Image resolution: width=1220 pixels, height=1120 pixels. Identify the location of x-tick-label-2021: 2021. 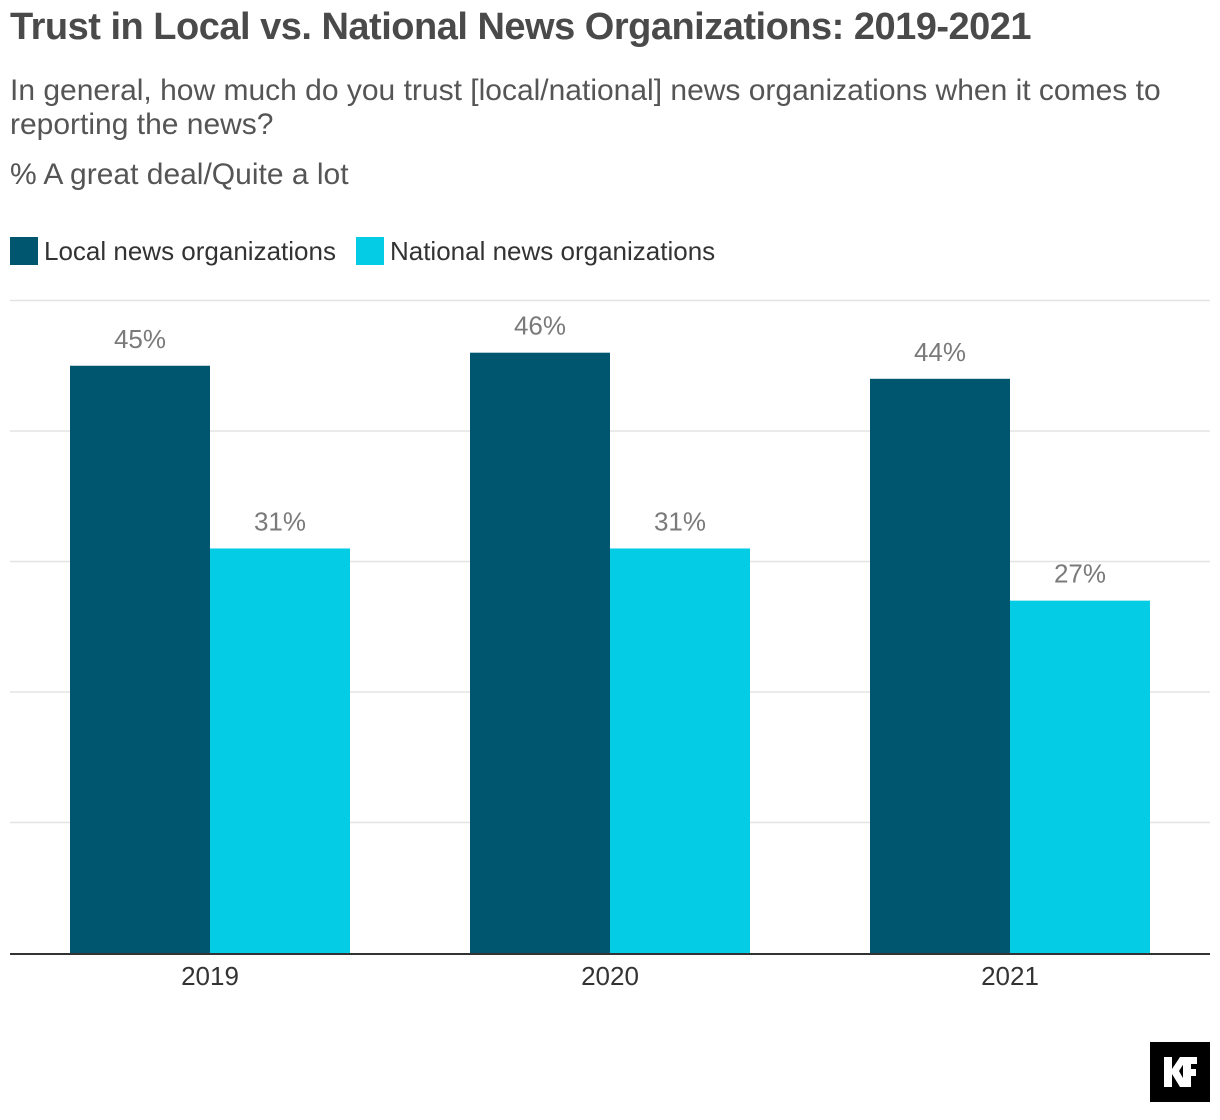
(1010, 976).